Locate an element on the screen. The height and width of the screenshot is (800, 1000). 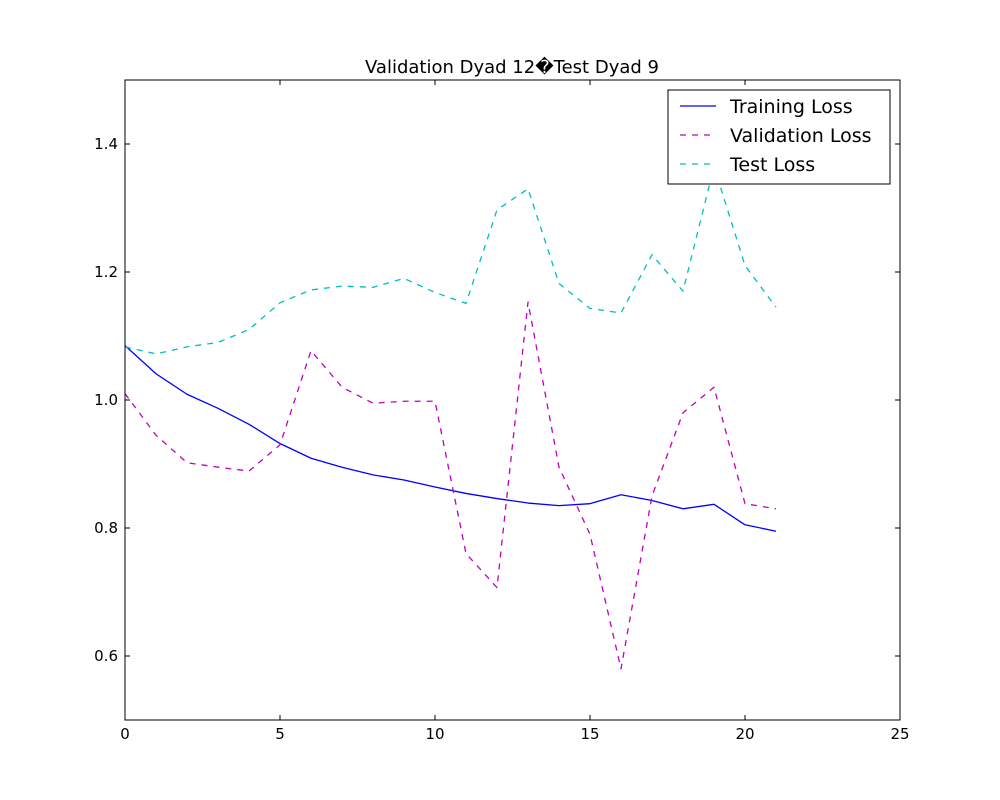
y-tick-label-1-4: 1.4 is located at coordinates (106, 144).